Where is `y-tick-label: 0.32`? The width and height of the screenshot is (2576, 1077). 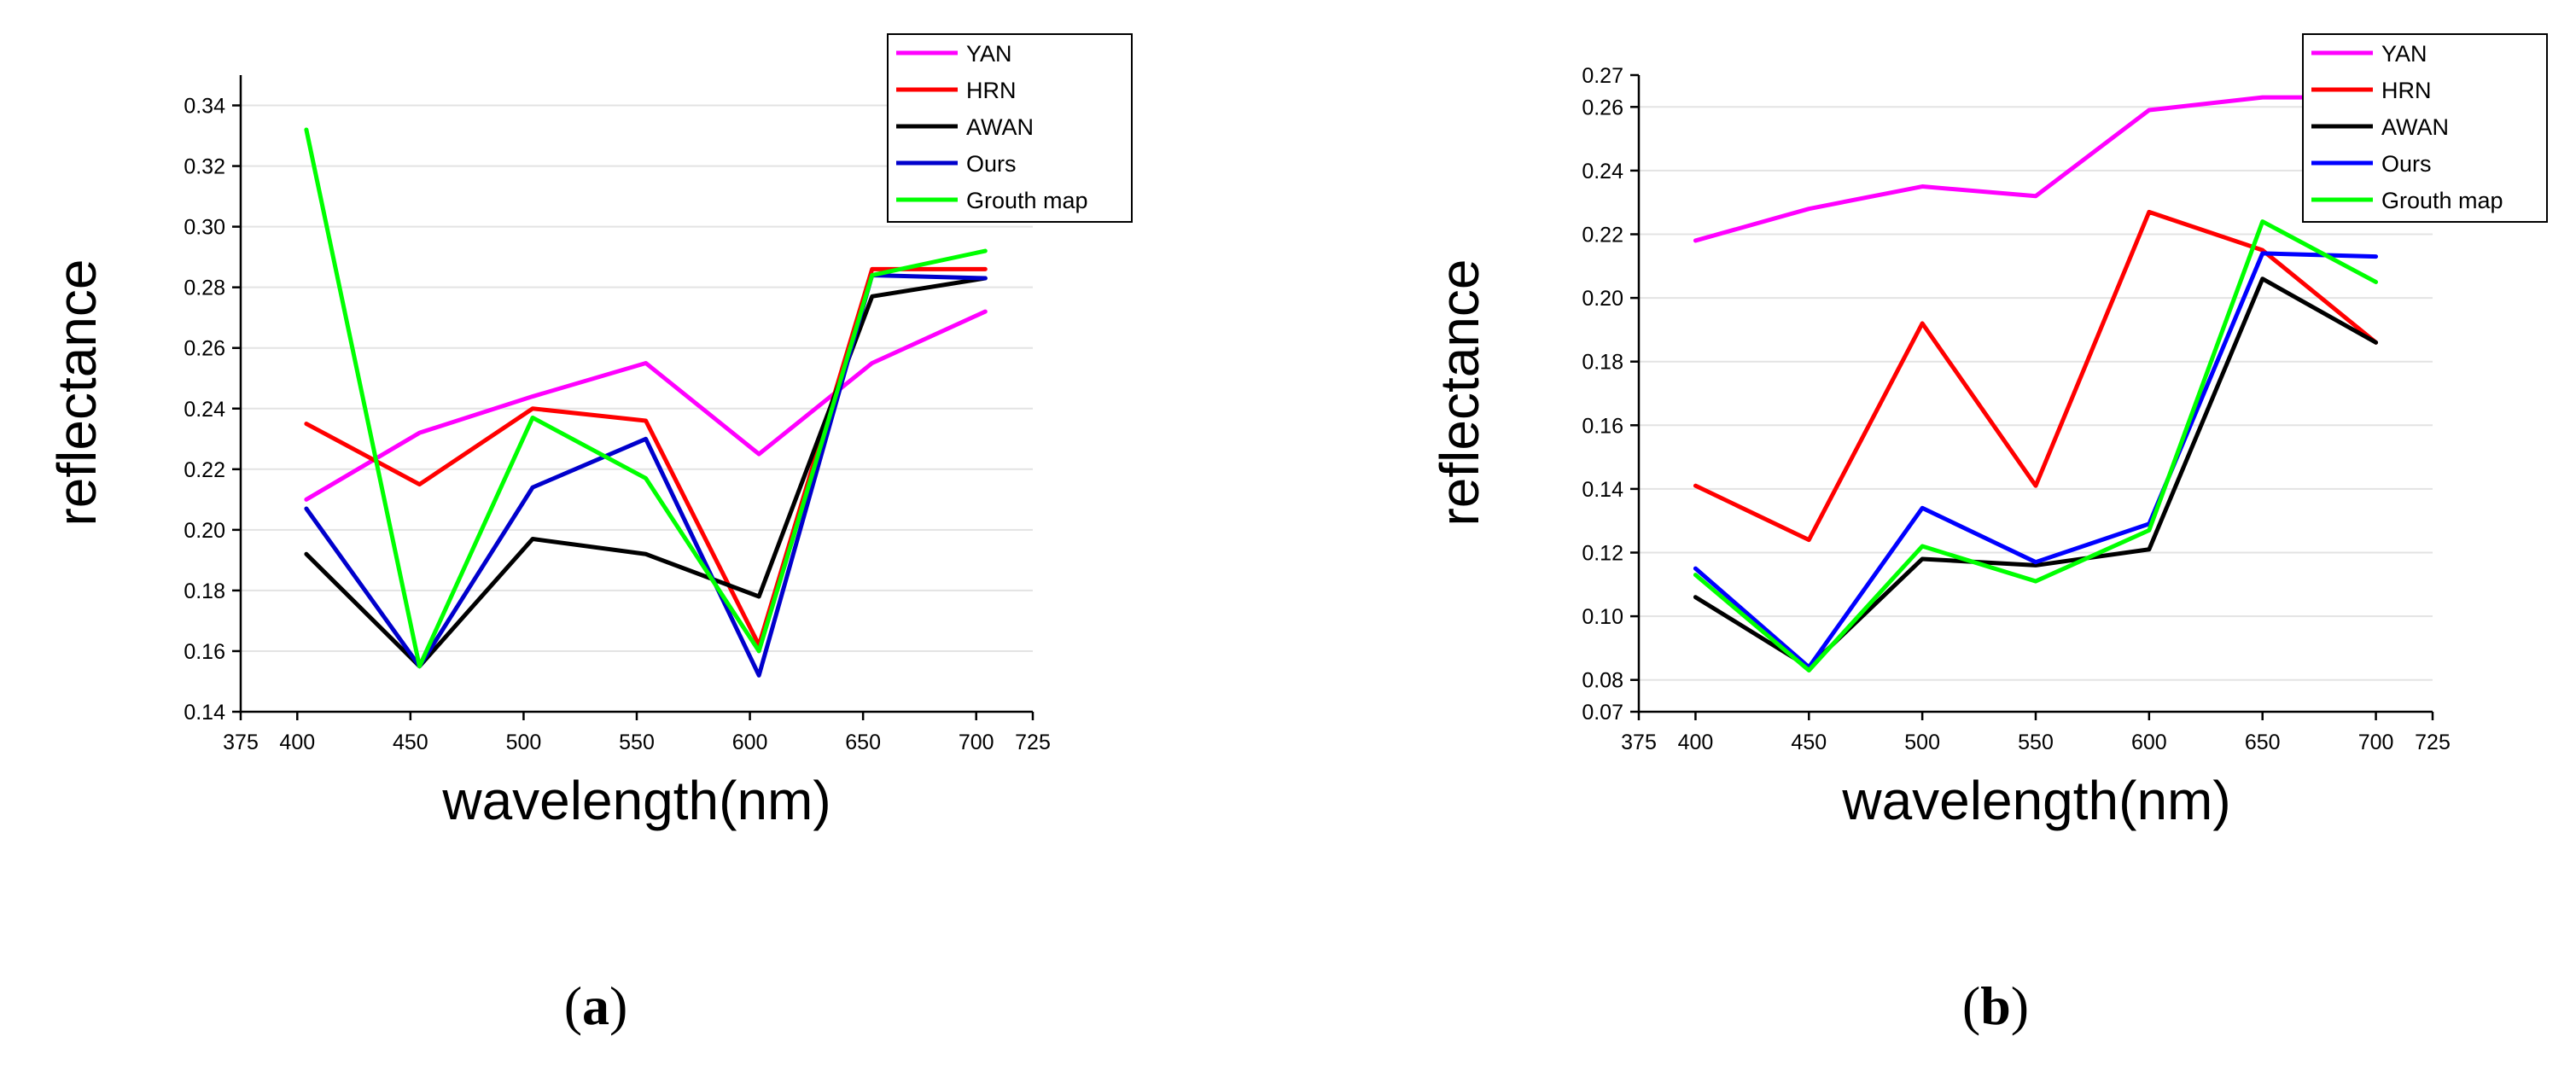
y-tick-label: 0.32 is located at coordinates (204, 167).